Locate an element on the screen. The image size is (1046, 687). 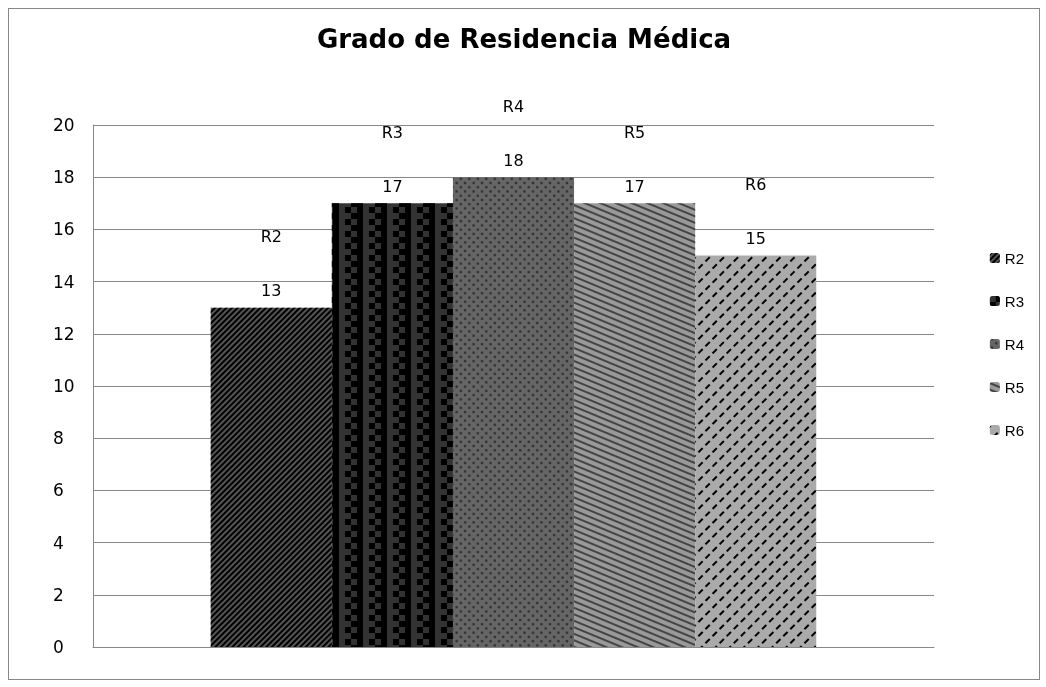
legend-label: R5 is located at coordinates (1014, 387).